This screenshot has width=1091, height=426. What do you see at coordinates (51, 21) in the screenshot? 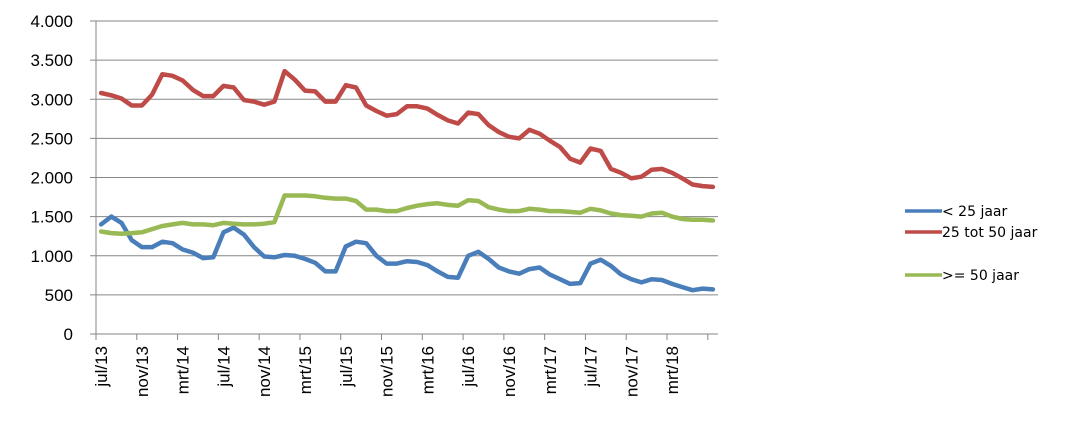
I see `y-tick-label: 4.000` at bounding box center [51, 21].